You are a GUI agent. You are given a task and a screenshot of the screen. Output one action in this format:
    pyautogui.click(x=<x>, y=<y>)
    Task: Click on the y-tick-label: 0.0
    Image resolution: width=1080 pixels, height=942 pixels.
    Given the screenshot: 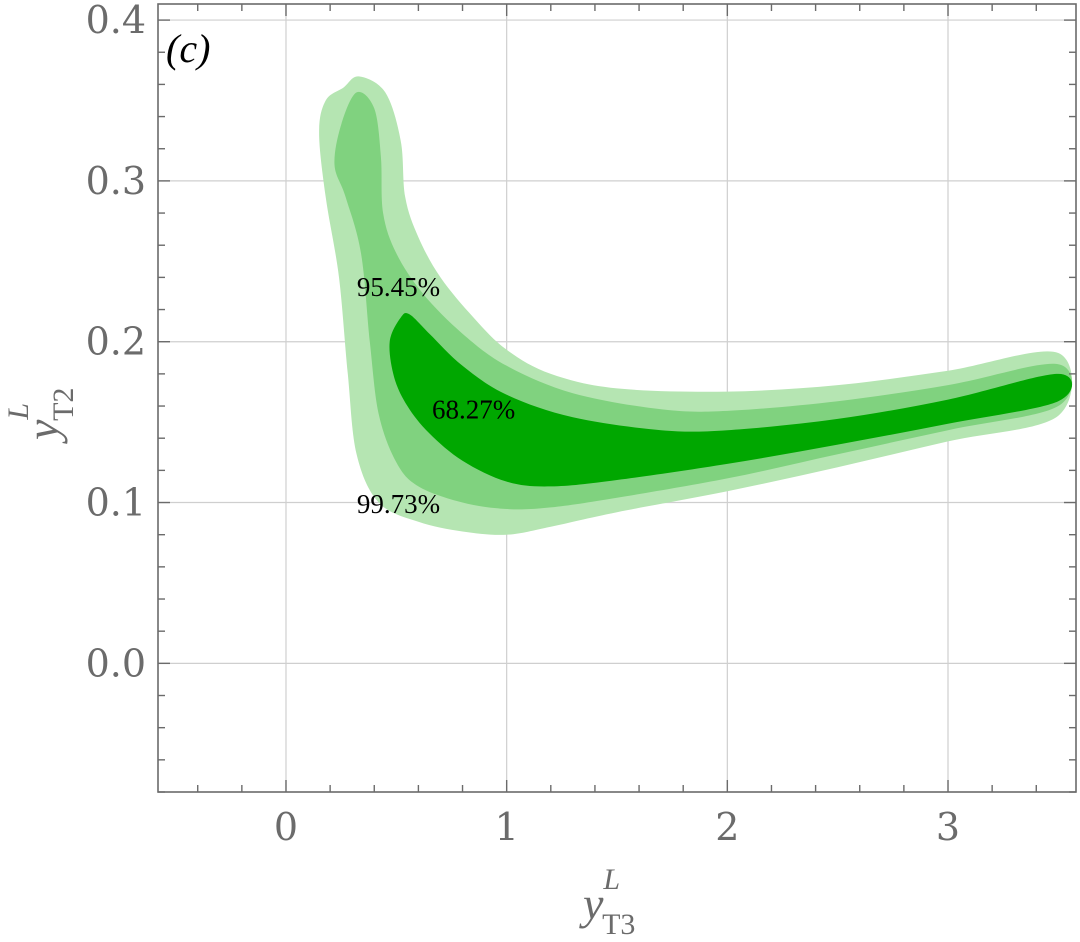 What is the action you would take?
    pyautogui.click(x=116, y=663)
    